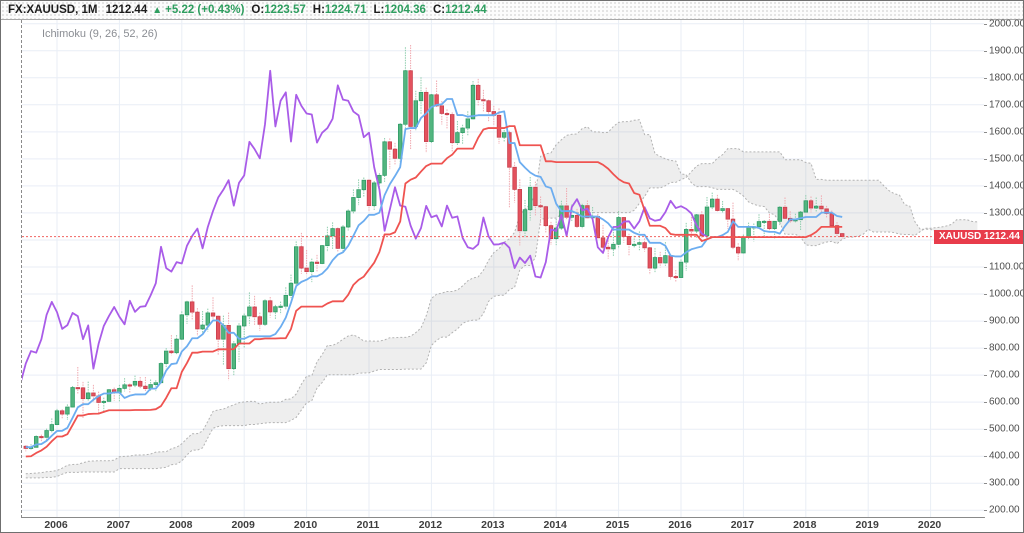  Describe the element at coordinates (368, 525) in the screenshot. I see `year-tick-label: 2011` at that location.